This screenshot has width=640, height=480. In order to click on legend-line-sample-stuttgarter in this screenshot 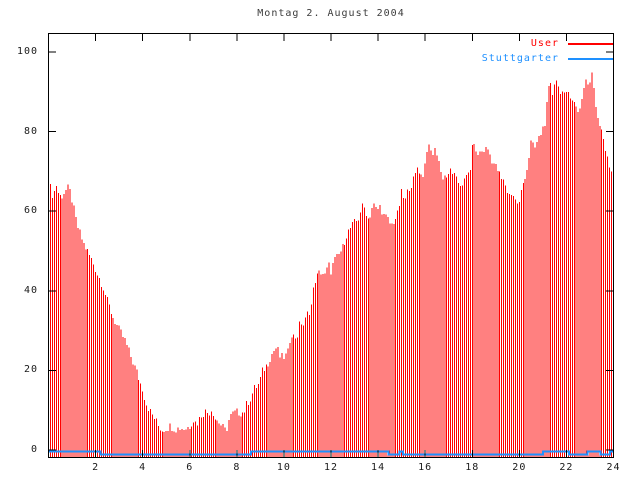, I will do `click(590, 58)`.